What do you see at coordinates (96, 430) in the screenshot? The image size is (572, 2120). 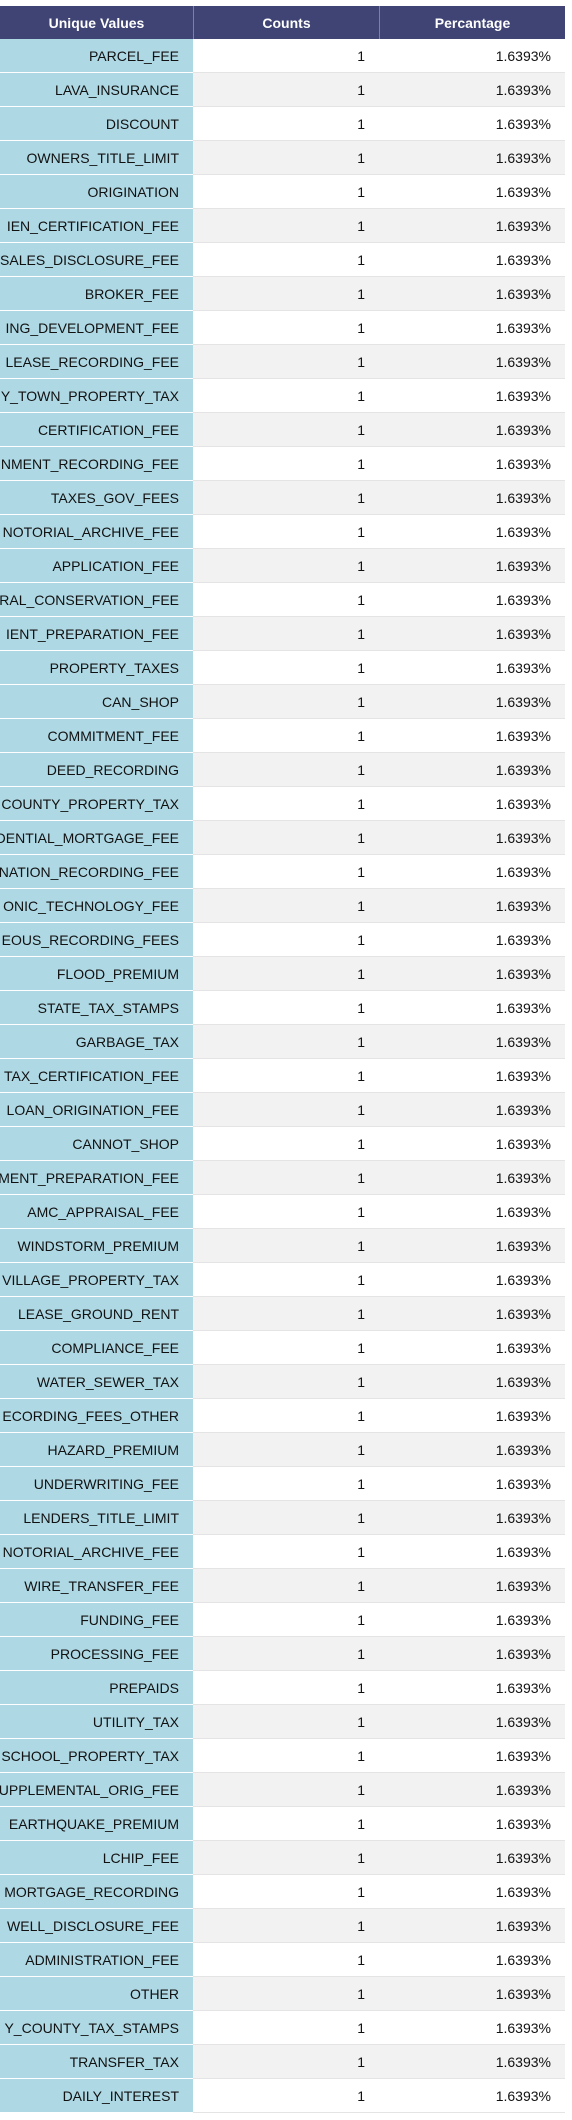 I see `unique-value-cell: CERTIFICATION_FEE` at bounding box center [96, 430].